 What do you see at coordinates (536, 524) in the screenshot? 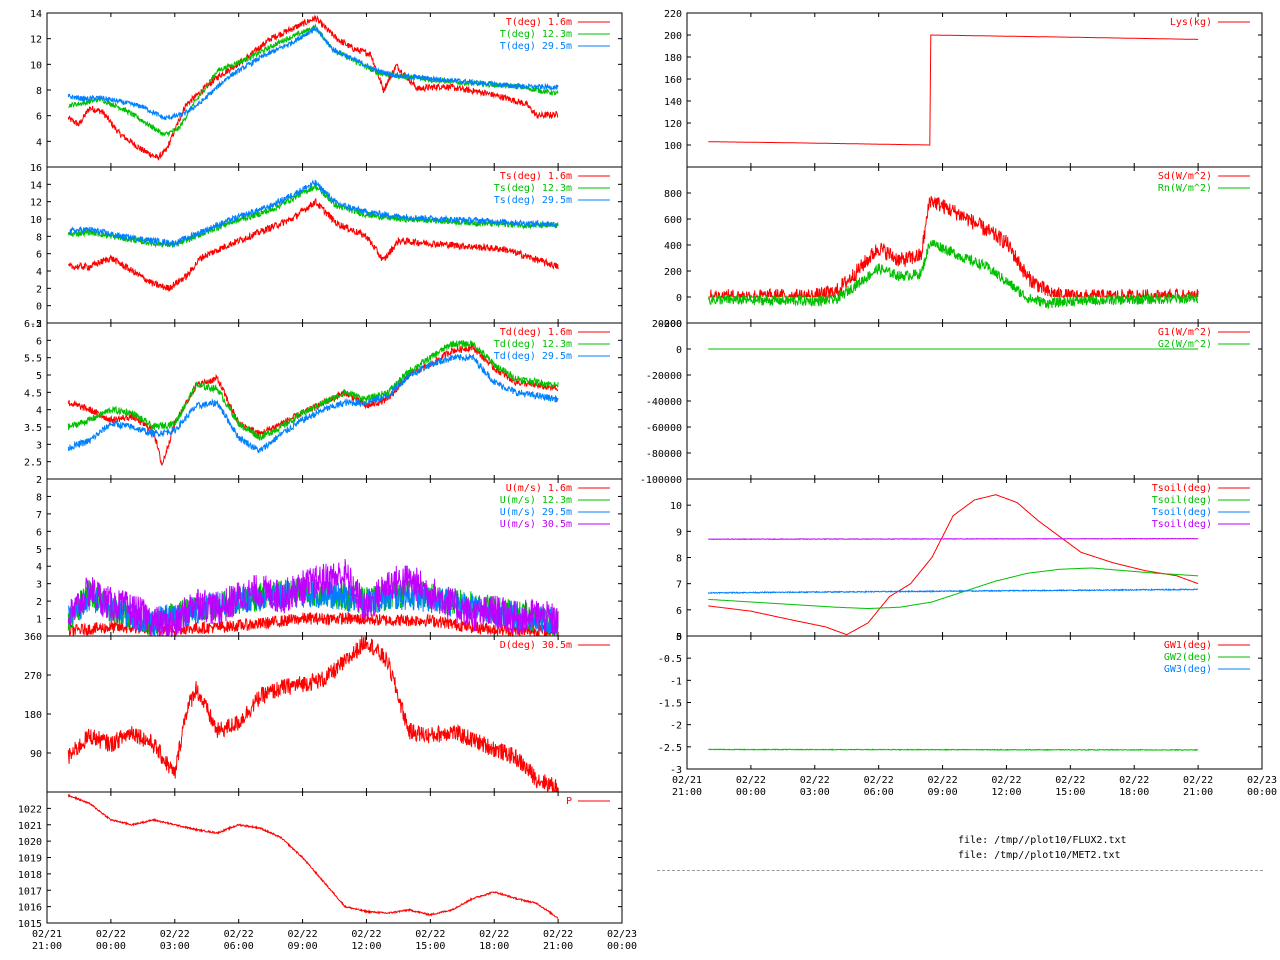
I see `legend-label: U(m/s) 30.5m` at bounding box center [536, 524].